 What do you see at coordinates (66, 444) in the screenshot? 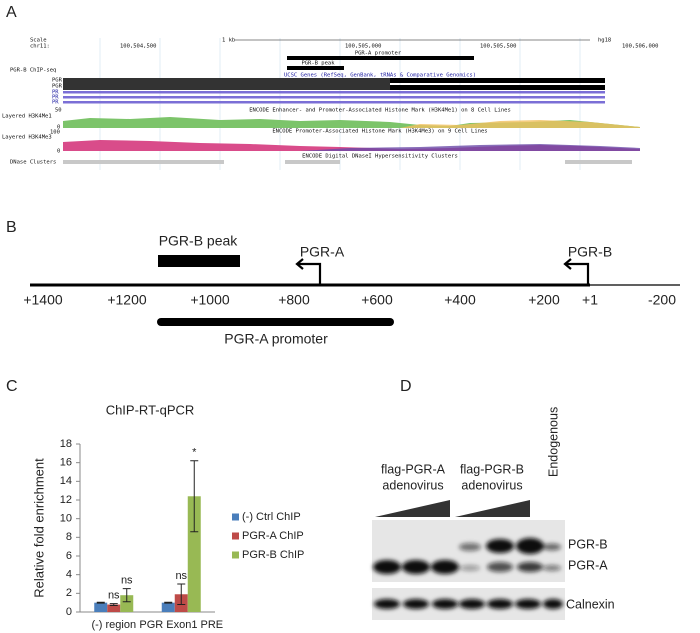
I see `y-tick-label: 18` at bounding box center [66, 444].